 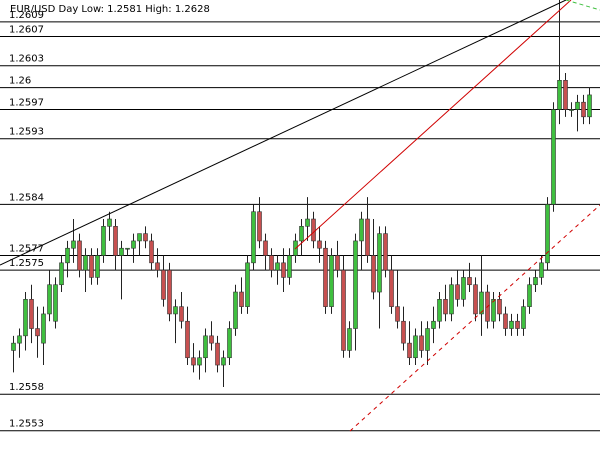 What do you see at coordinates (26, 132) in the screenshot?
I see `y-tick-label: 1.2593` at bounding box center [26, 132].